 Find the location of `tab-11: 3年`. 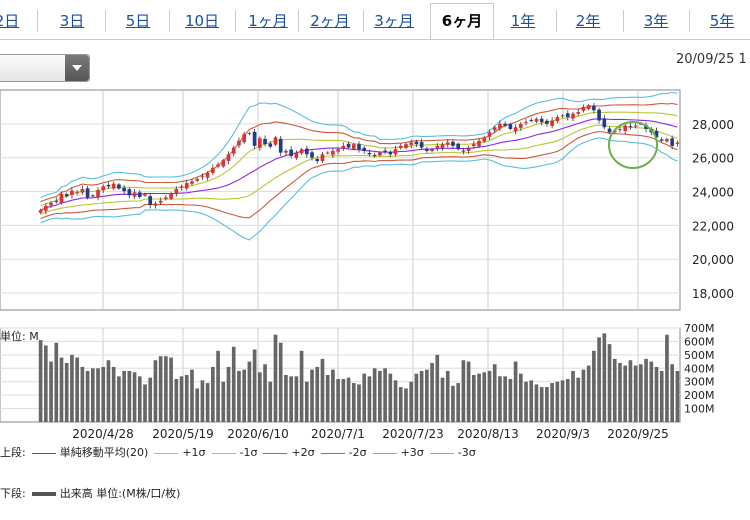

tab-11: 3年 is located at coordinates (656, 21).